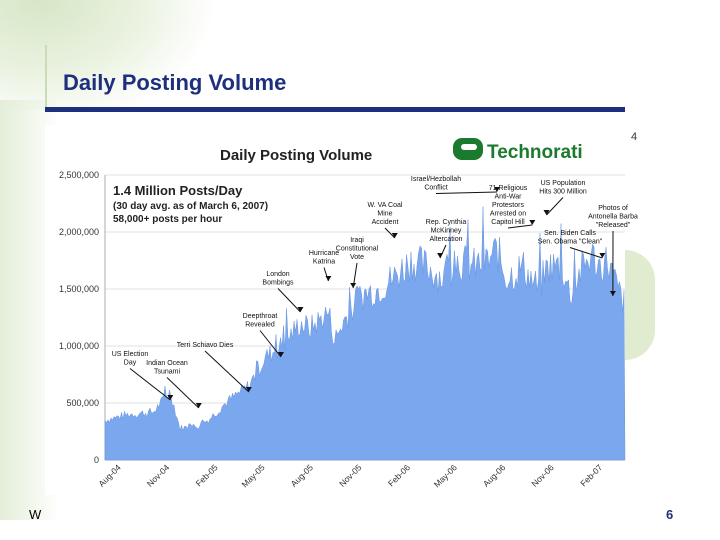 This screenshot has height=540, width=720. Describe the element at coordinates (570, 233) in the screenshot. I see `annotation-text: Sen. Biden Calls` at that location.